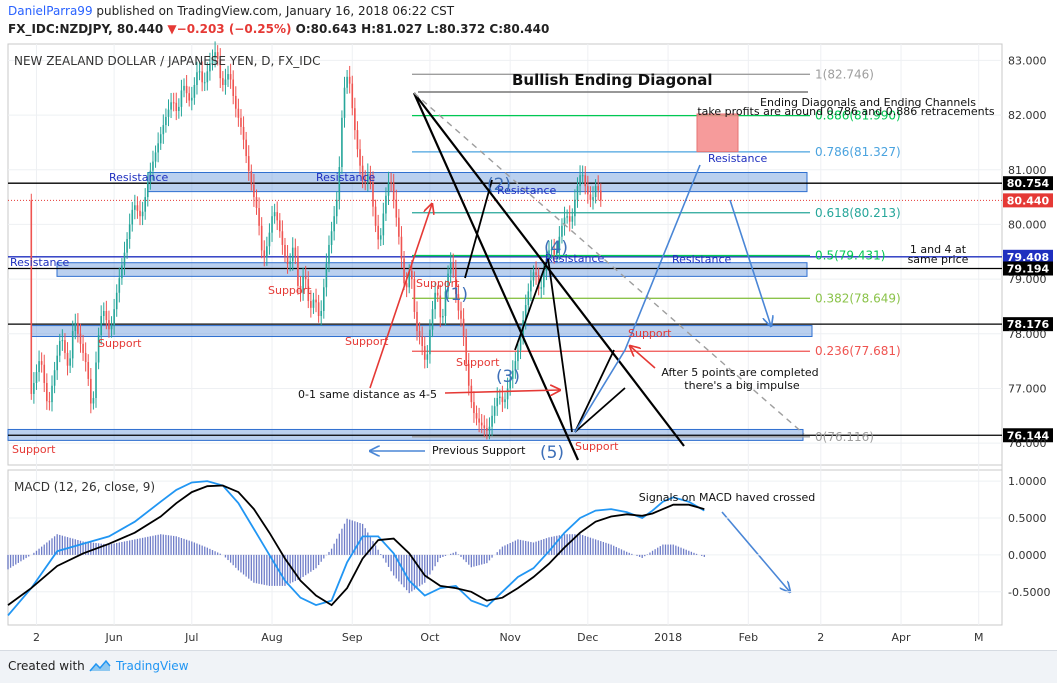  I want to click on ohlc-values: O:80.643 H:81.027 L:80.372 C:80.440, so click(422, 29).